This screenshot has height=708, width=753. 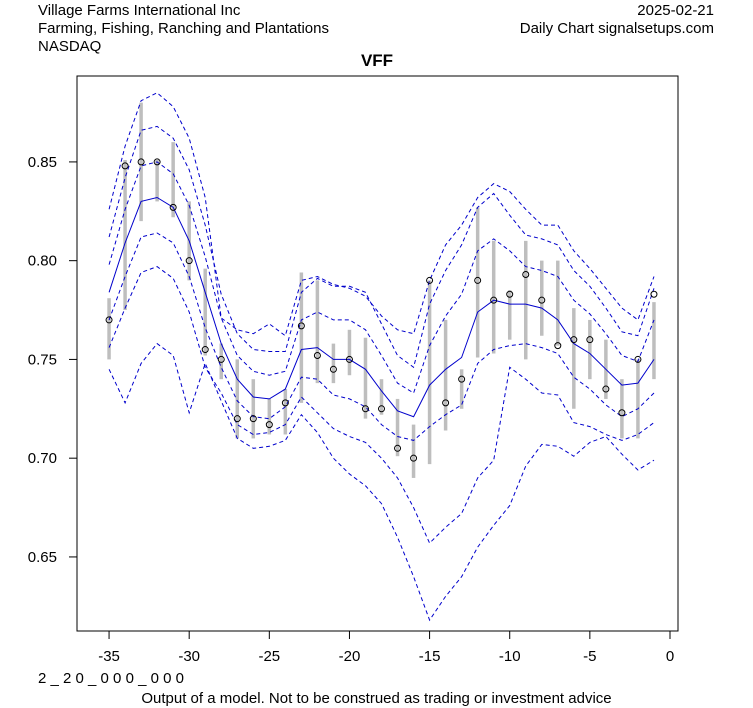 What do you see at coordinates (350, 656) in the screenshot?
I see `x-tick-label: -20` at bounding box center [350, 656].